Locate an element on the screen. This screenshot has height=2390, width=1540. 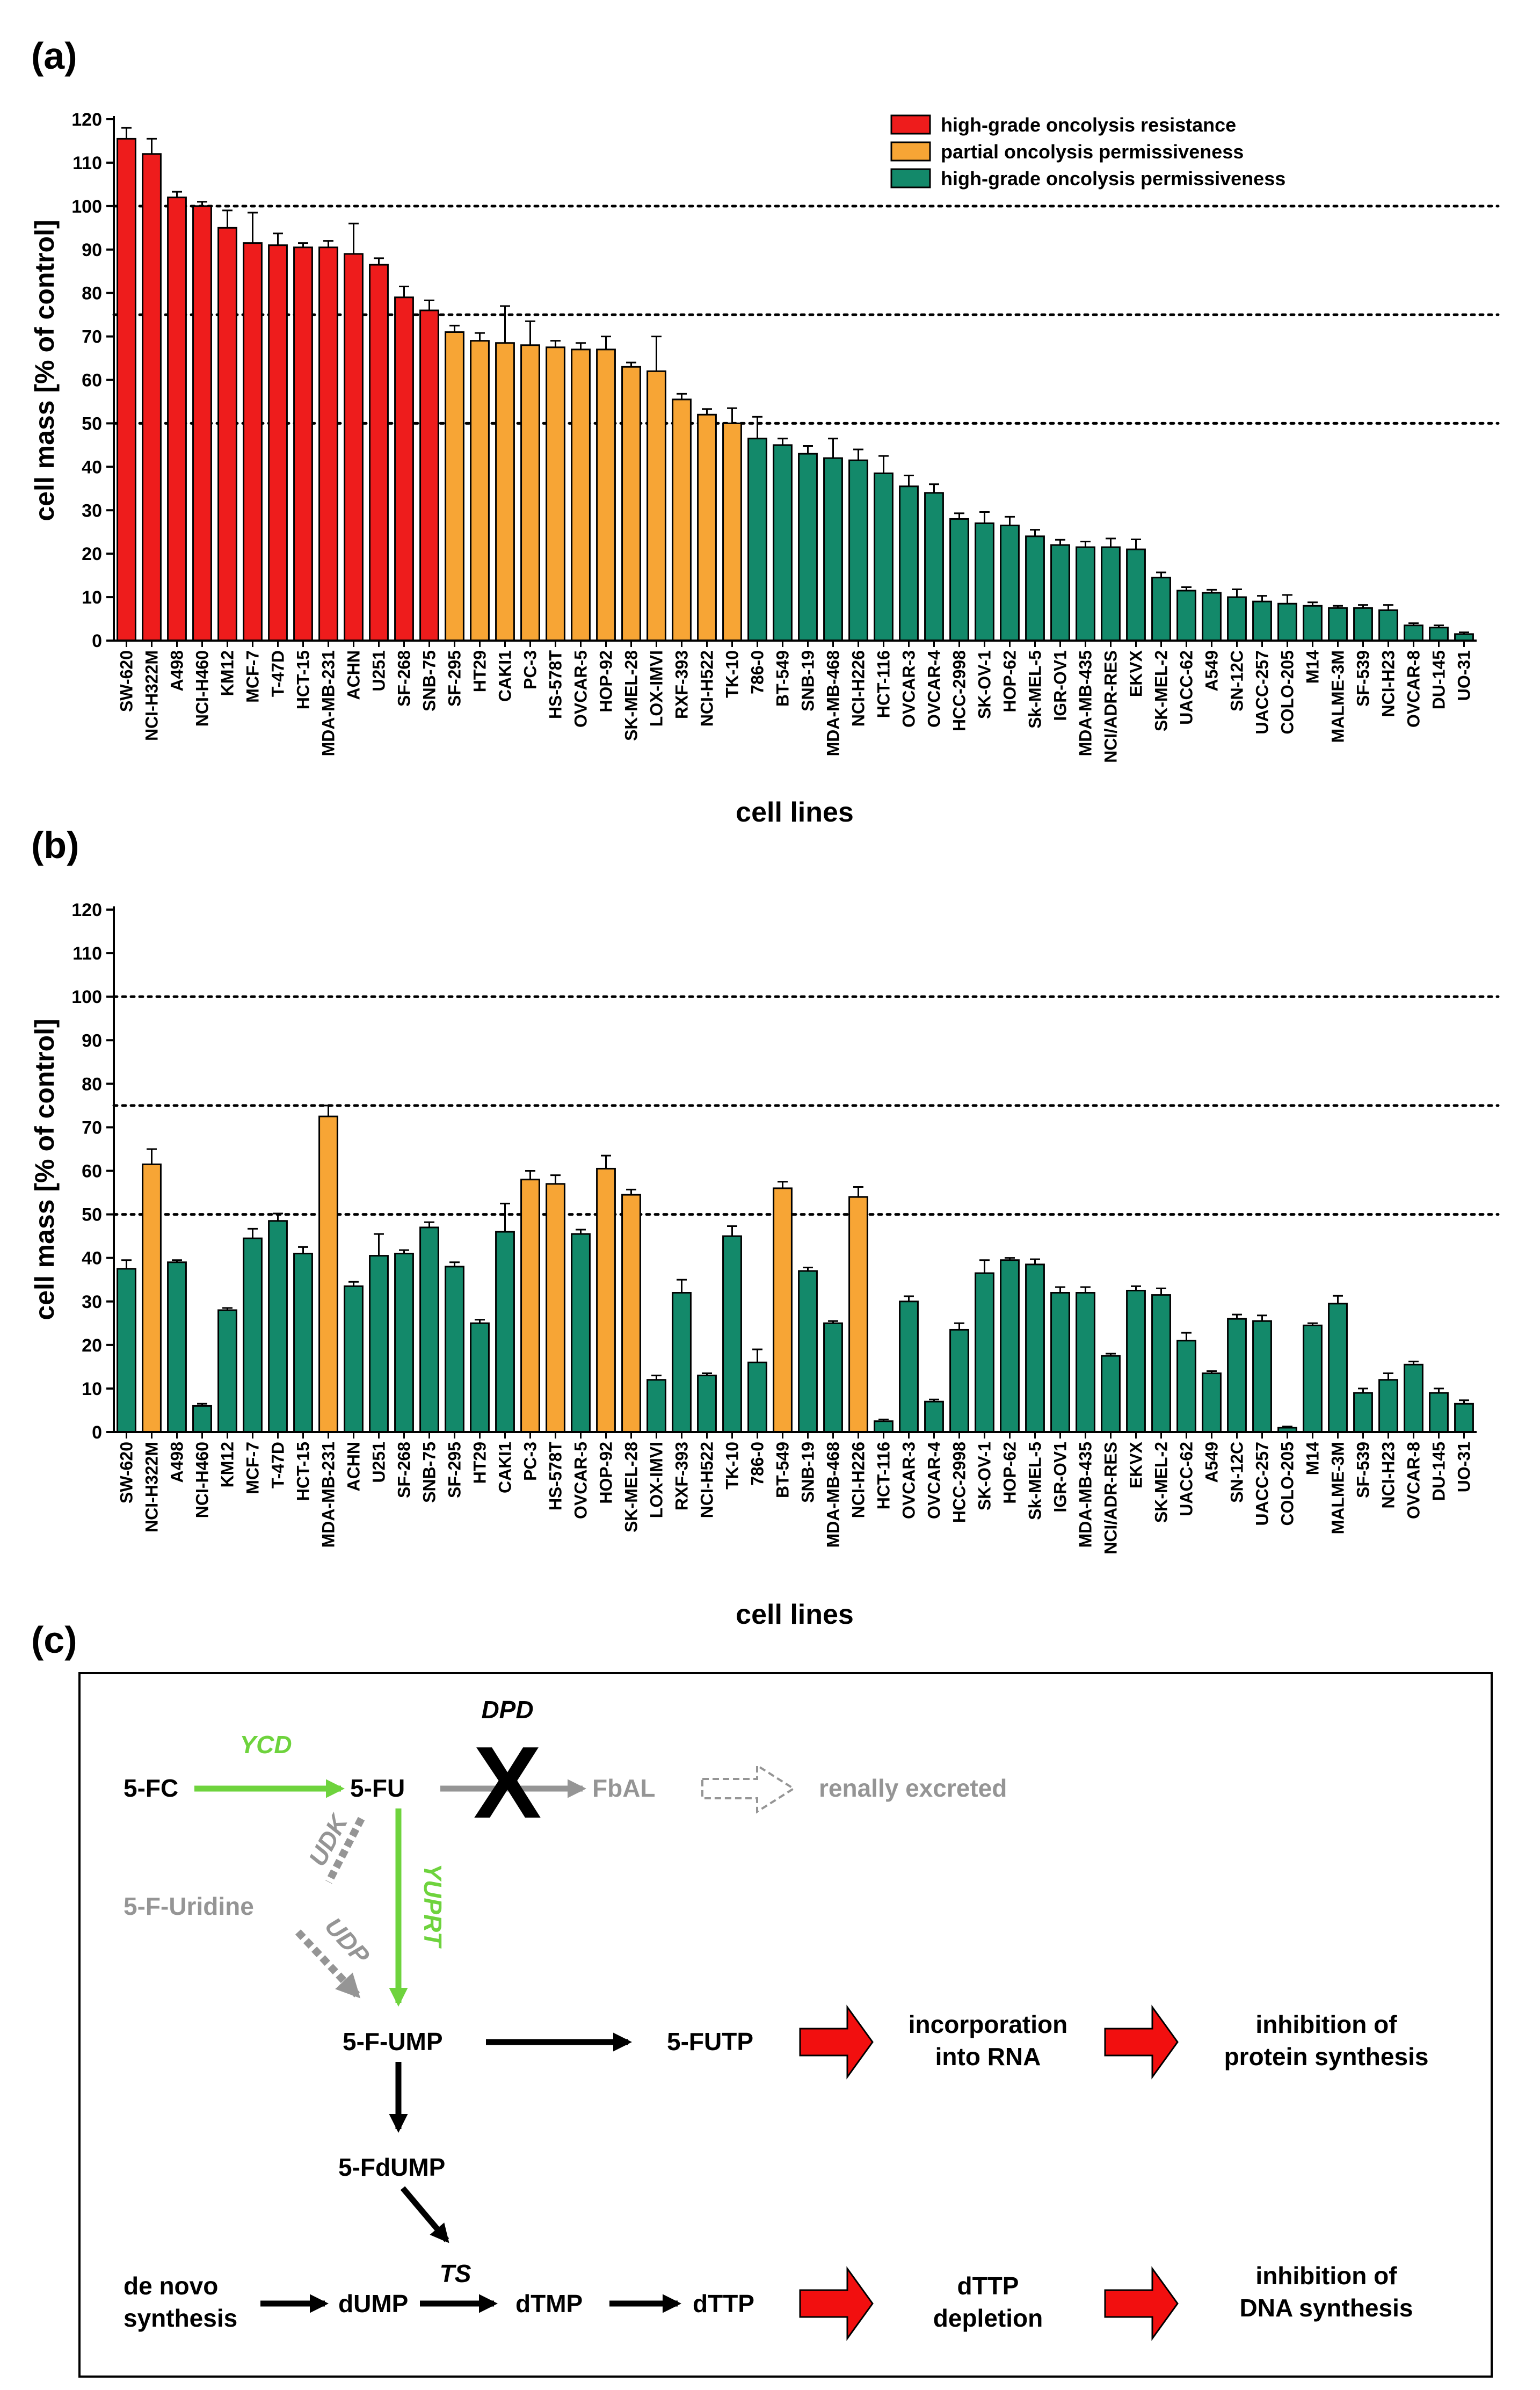
bar-nci-h322m is located at coordinates (152, 397).